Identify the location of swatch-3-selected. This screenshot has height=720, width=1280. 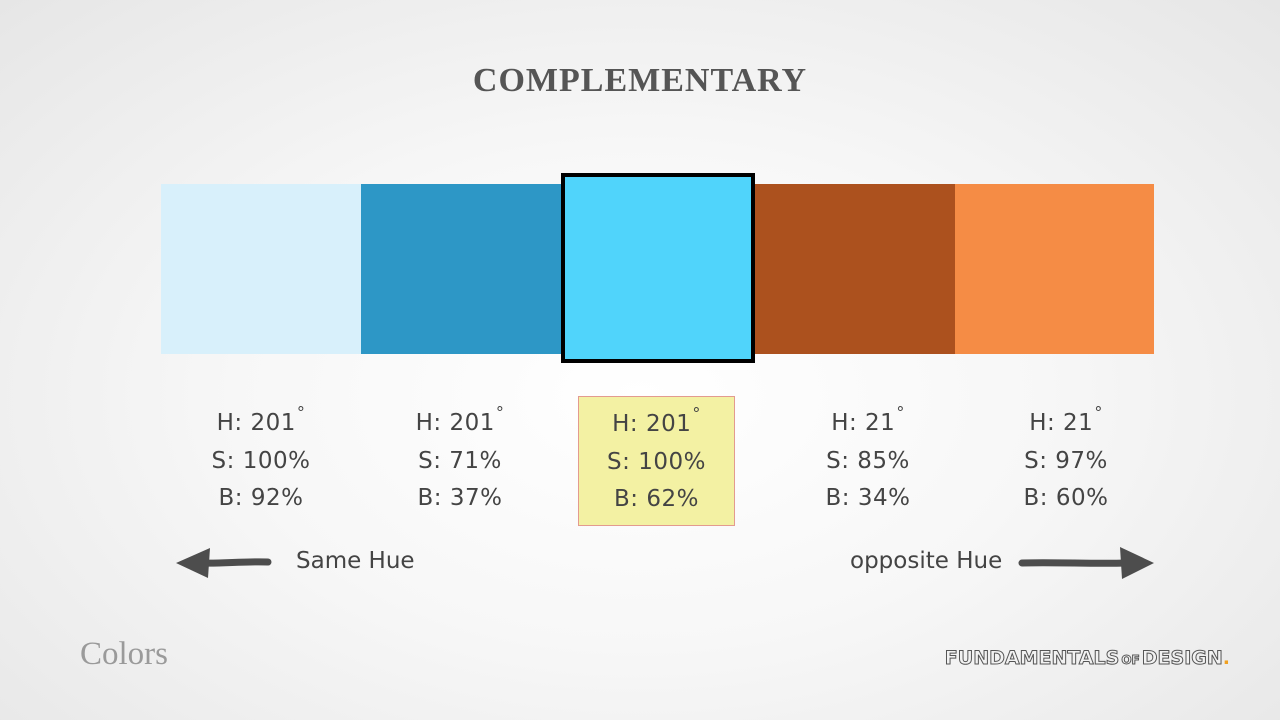
(658, 268).